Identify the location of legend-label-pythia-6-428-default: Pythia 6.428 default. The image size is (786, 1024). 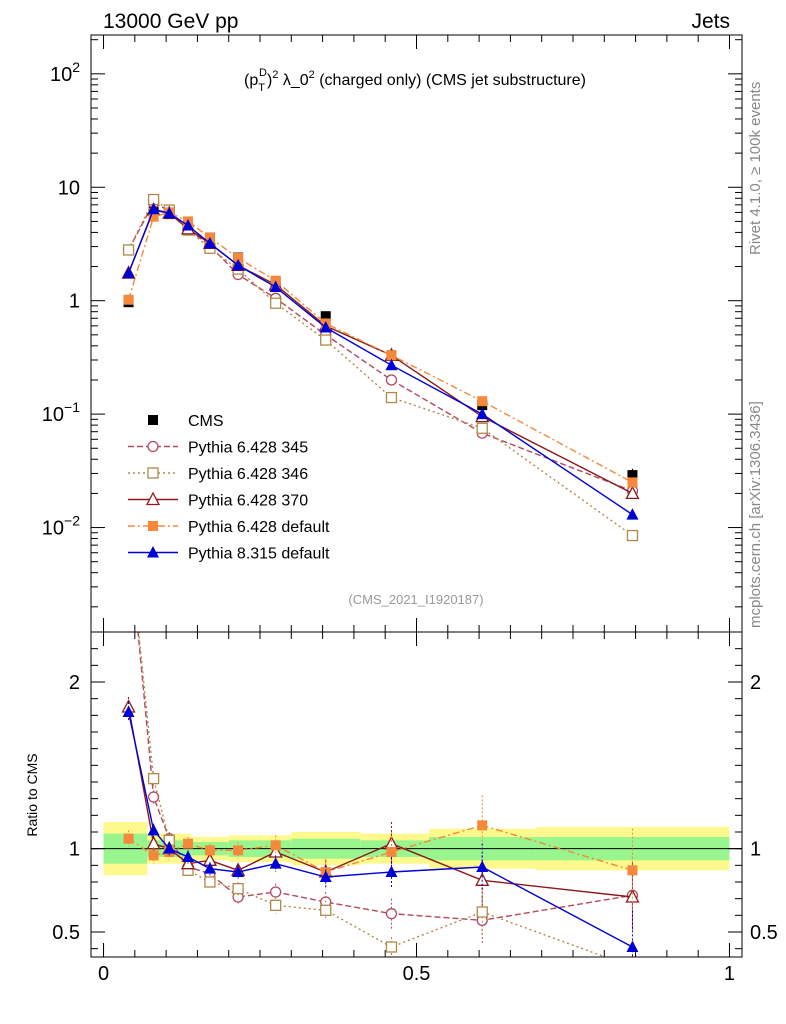
(259, 527).